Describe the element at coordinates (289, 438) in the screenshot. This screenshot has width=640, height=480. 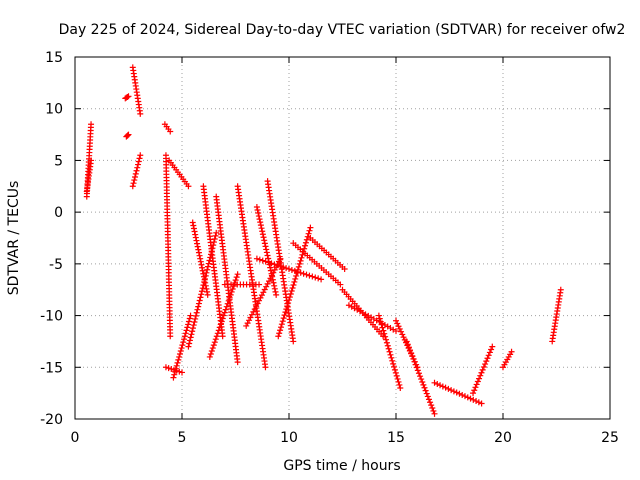
I see `x-tick-label: 10` at that location.